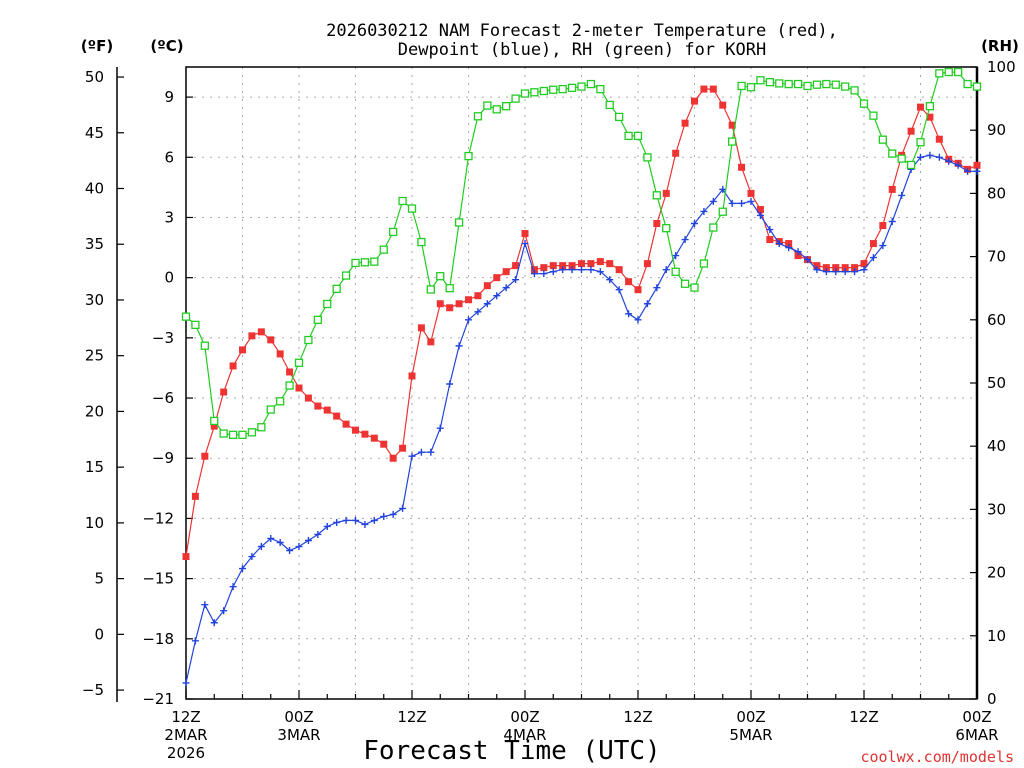  I want to click on rh-tick-label: 50, so click(996, 383).